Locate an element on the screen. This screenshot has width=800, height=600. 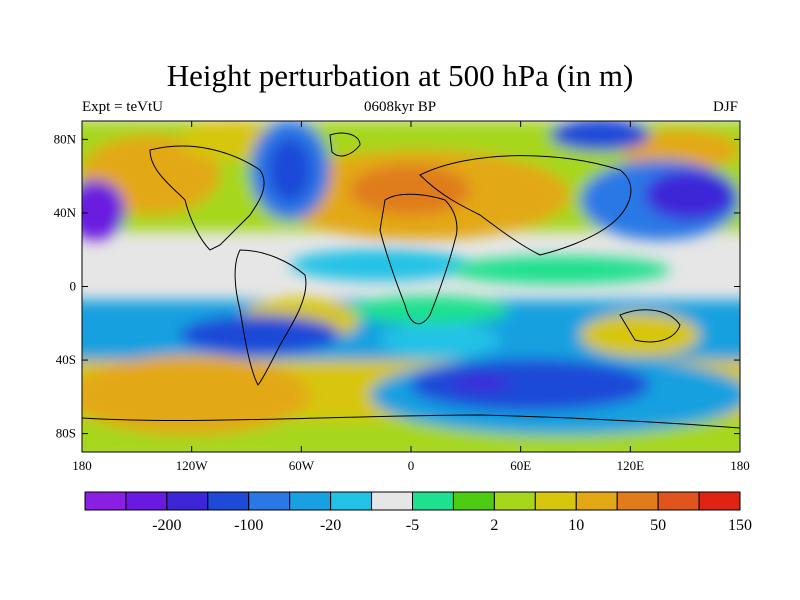
lat-tick-label: 0 is located at coordinates (73, 286).